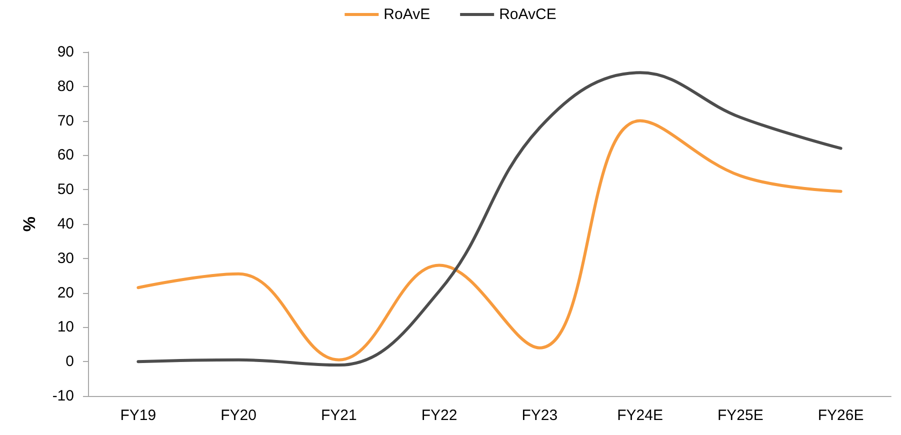  What do you see at coordinates (65, 86) in the screenshot?
I see `y-tick-label: 80` at bounding box center [65, 86].